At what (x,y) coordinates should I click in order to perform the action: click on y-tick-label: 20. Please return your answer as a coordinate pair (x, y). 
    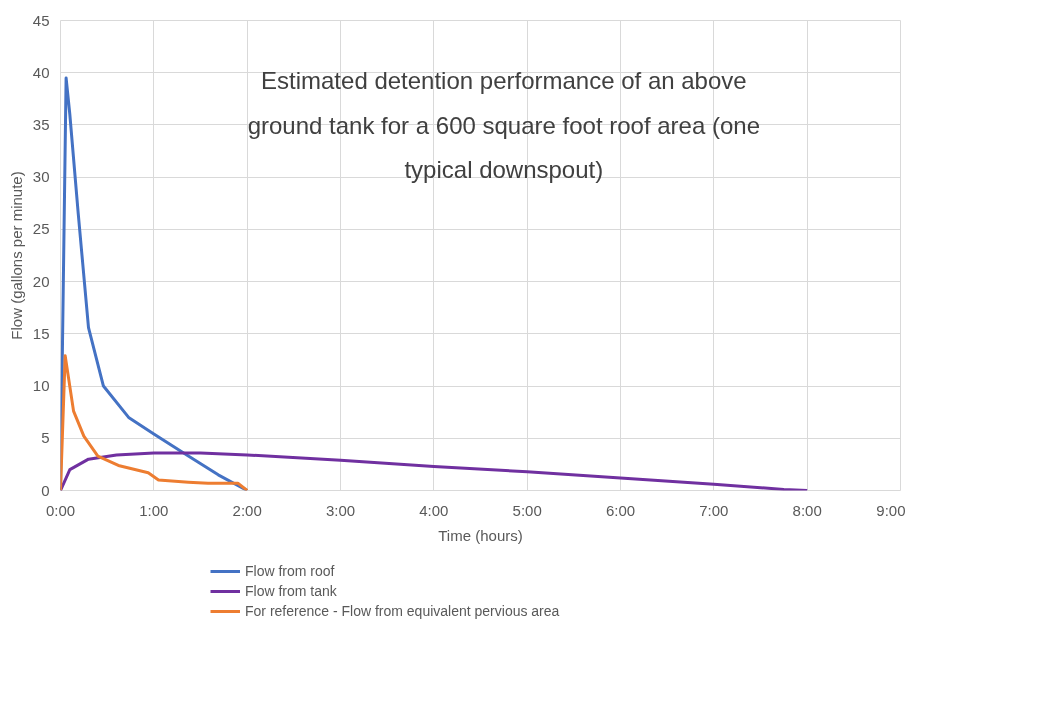
    Looking at the image, I should click on (41, 281).